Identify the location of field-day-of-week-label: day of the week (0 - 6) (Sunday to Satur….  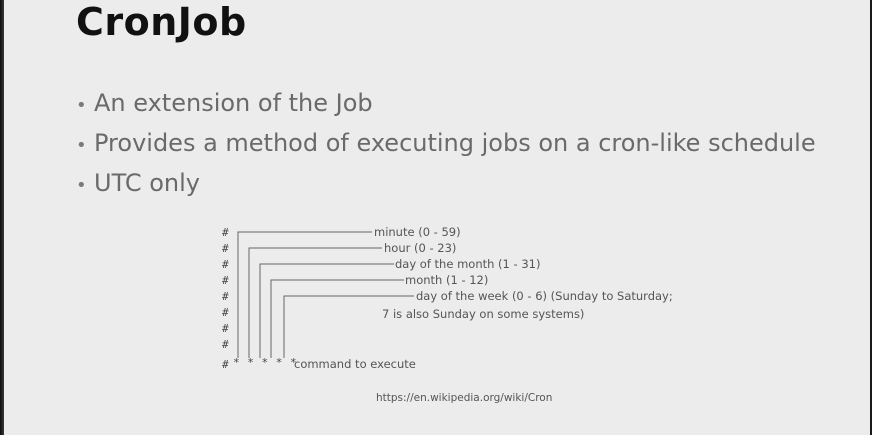
(544, 296).